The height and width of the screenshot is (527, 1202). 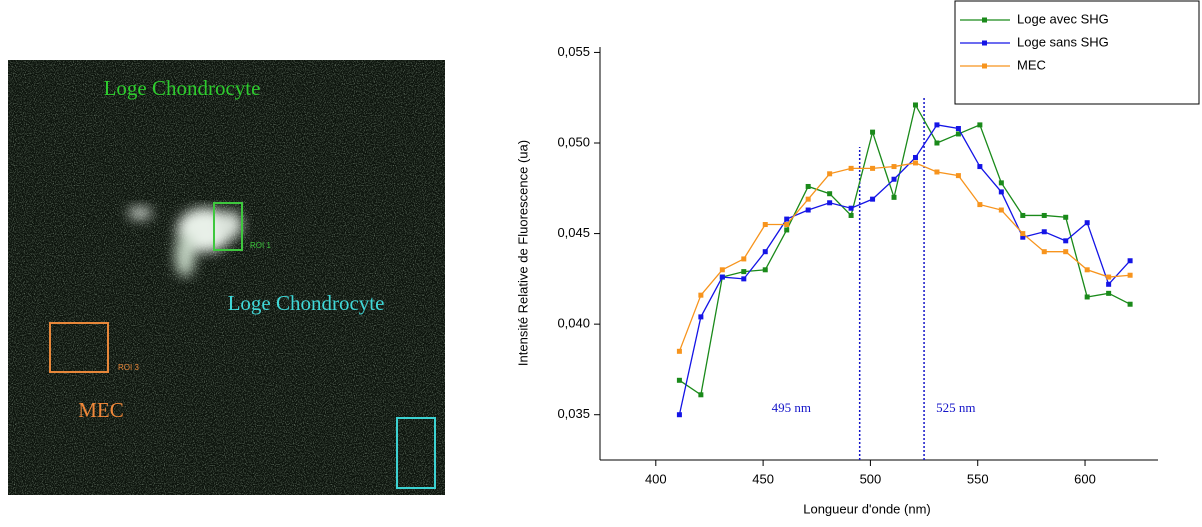 What do you see at coordinates (573, 323) in the screenshot?
I see `y-tick-label: 0,040` at bounding box center [573, 323].